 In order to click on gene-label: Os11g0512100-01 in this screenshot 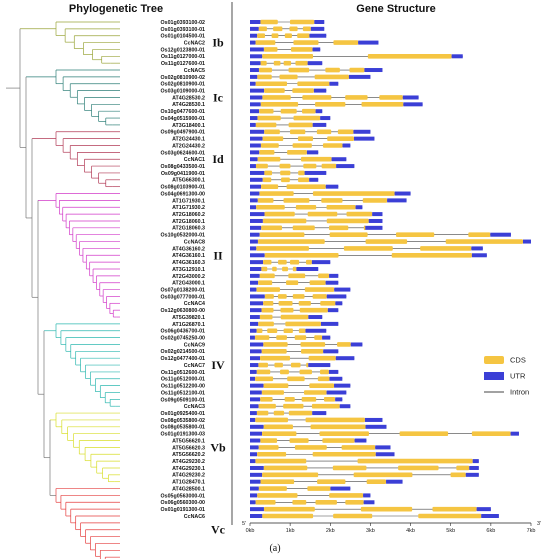, I will do `click(183, 393)`.